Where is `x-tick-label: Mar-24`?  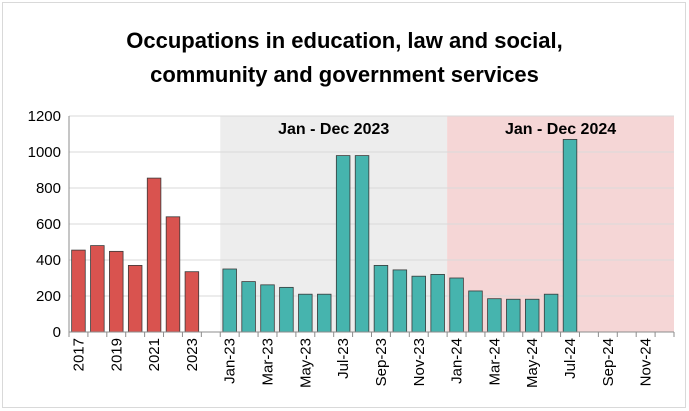
x-tick-label: Mar-24 is located at coordinates (494, 362).